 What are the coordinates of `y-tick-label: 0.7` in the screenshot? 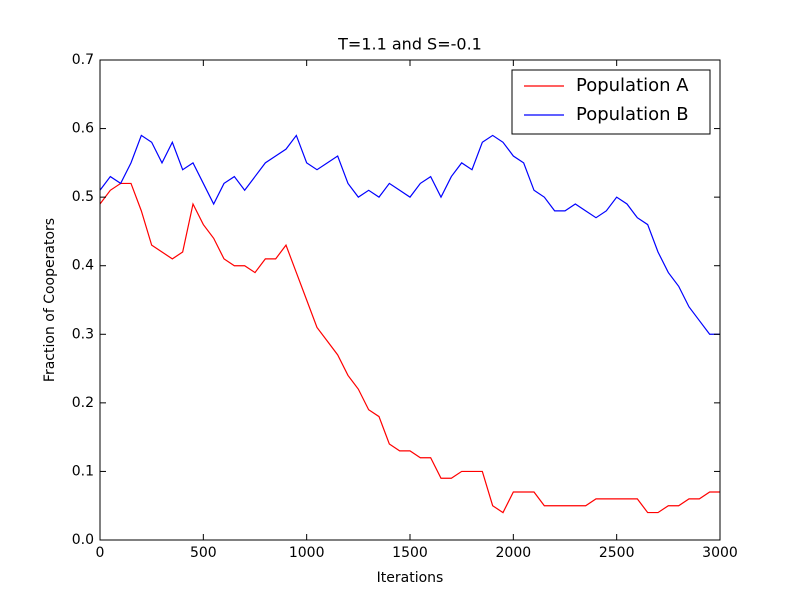 It's located at (83, 60).